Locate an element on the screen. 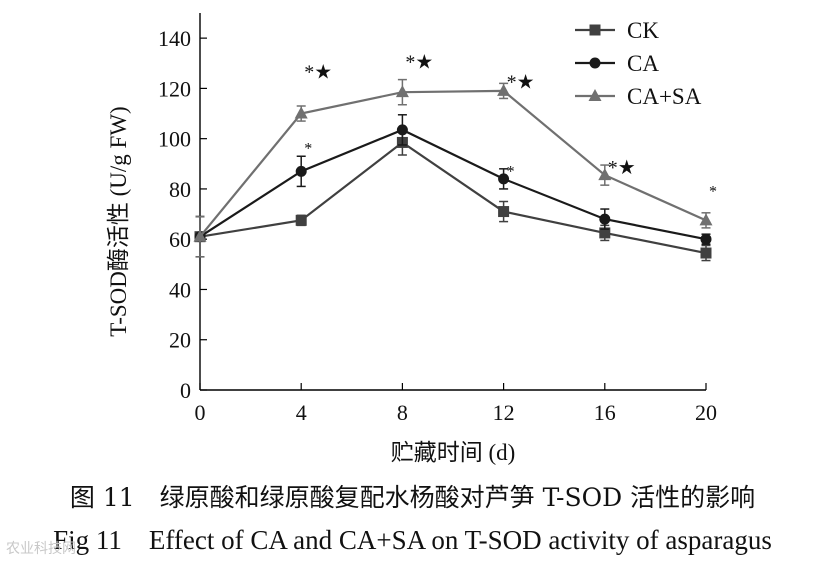 This screenshot has height=563, width=825. legend-label: CK is located at coordinates (643, 30).